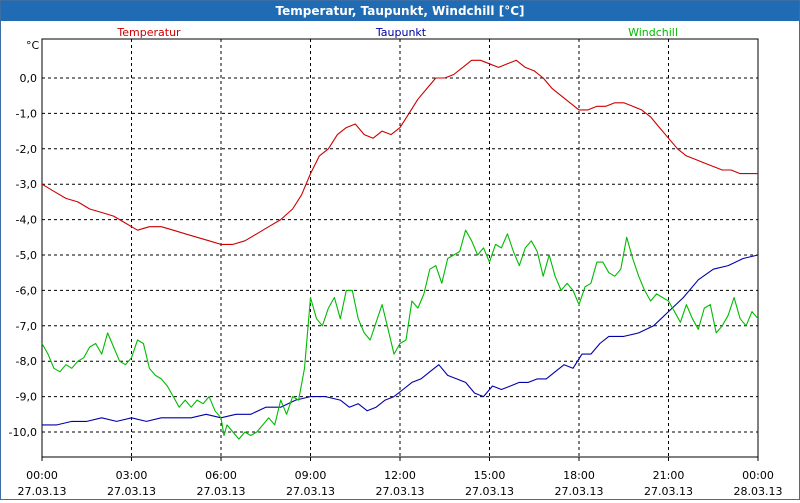 The height and width of the screenshot is (503, 800). I want to click on x-tick-time: 03:00, so click(132, 475).